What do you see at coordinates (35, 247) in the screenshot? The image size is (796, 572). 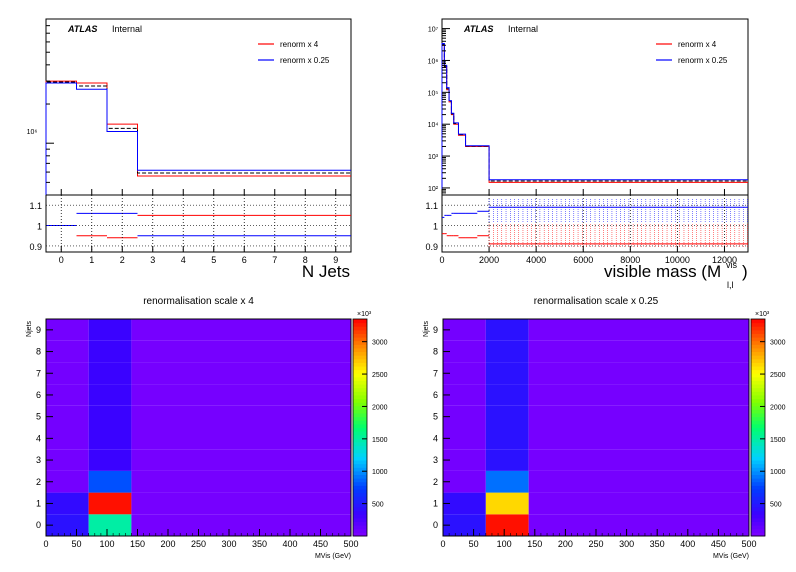 I see `ratio-tick-label: 0.9` at bounding box center [35, 247].